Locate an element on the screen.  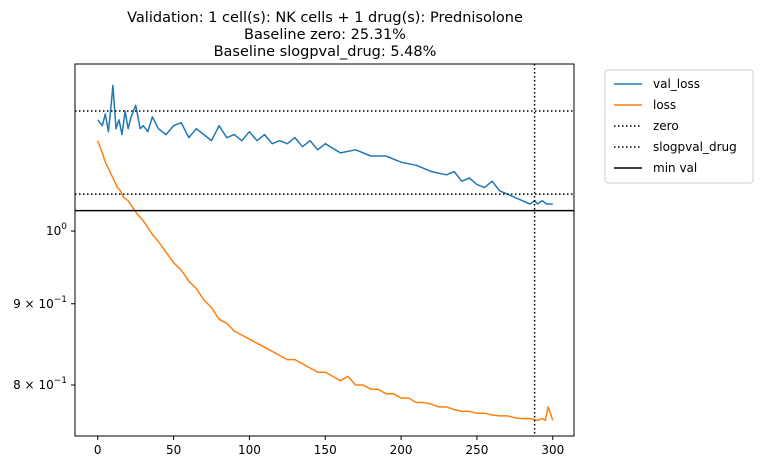
x-tick-label: 50 is located at coordinates (173, 450).